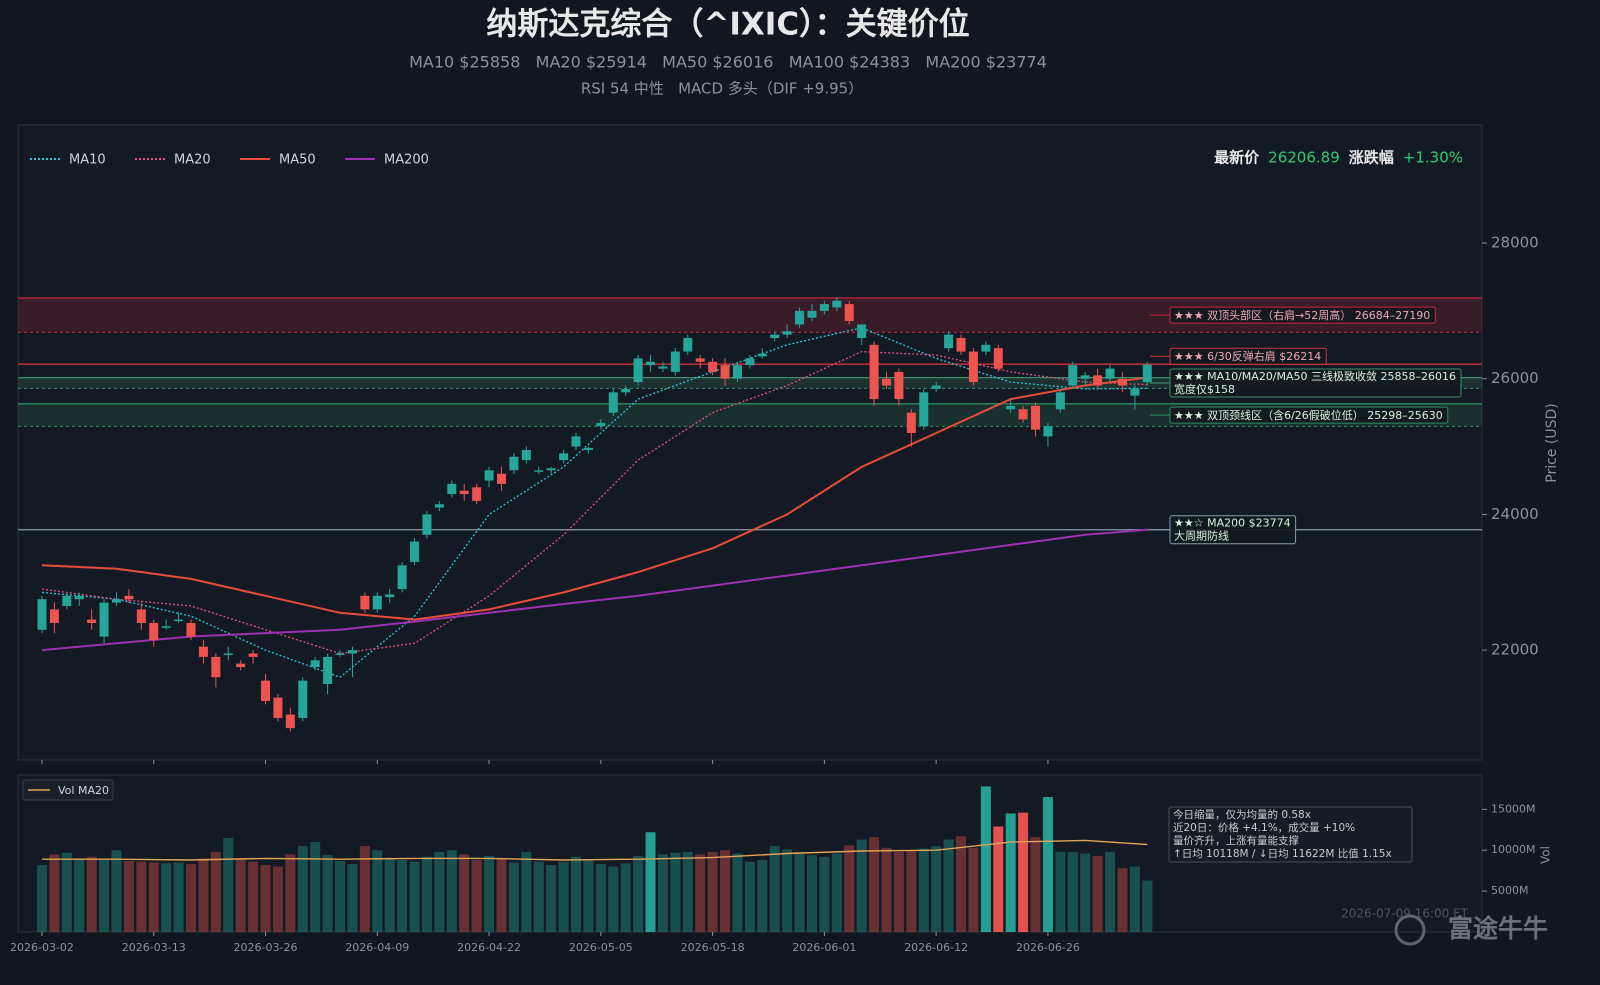 Image resolution: width=1600 pixels, height=985 pixels. What do you see at coordinates (1371, 158) in the screenshot?
I see `change-label: 涨跌幅` at bounding box center [1371, 158].